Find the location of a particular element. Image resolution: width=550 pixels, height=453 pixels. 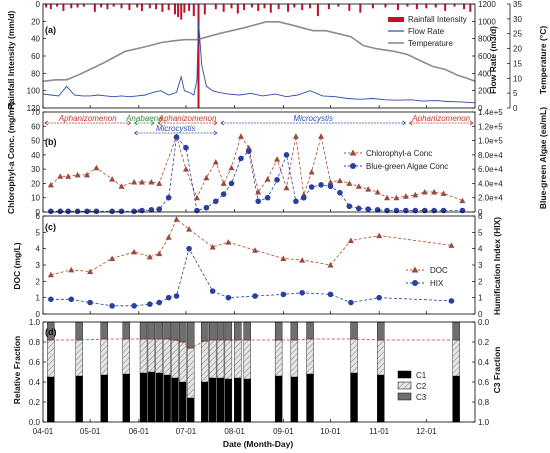

c3-tick-label-4: 0.8 is located at coordinates (484, 402).